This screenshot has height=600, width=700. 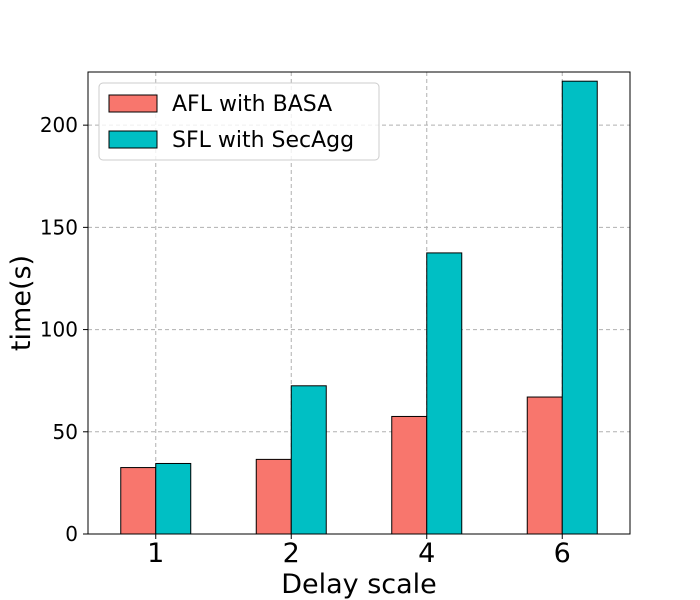 I want to click on x-tick-label: 4, so click(x=426, y=553).